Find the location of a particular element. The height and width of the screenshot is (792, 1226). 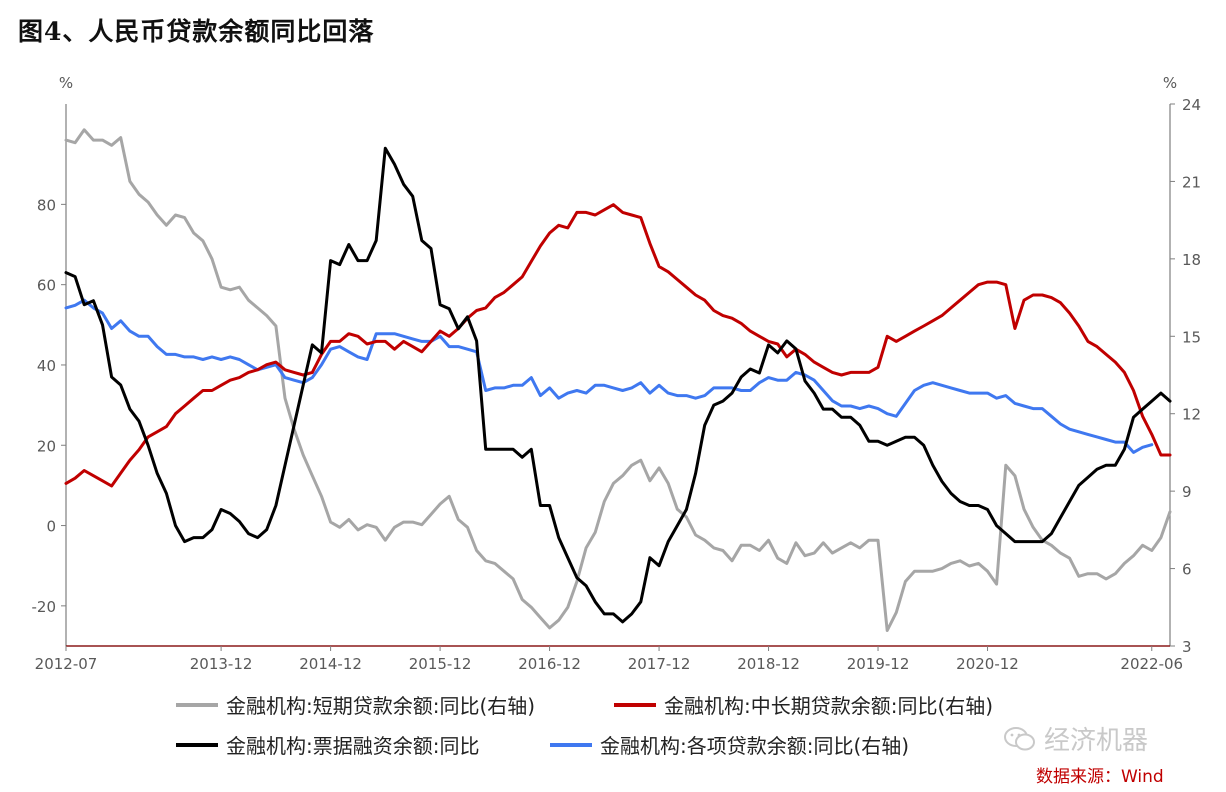

right-tick-label: 6 is located at coordinates (1187, 570).